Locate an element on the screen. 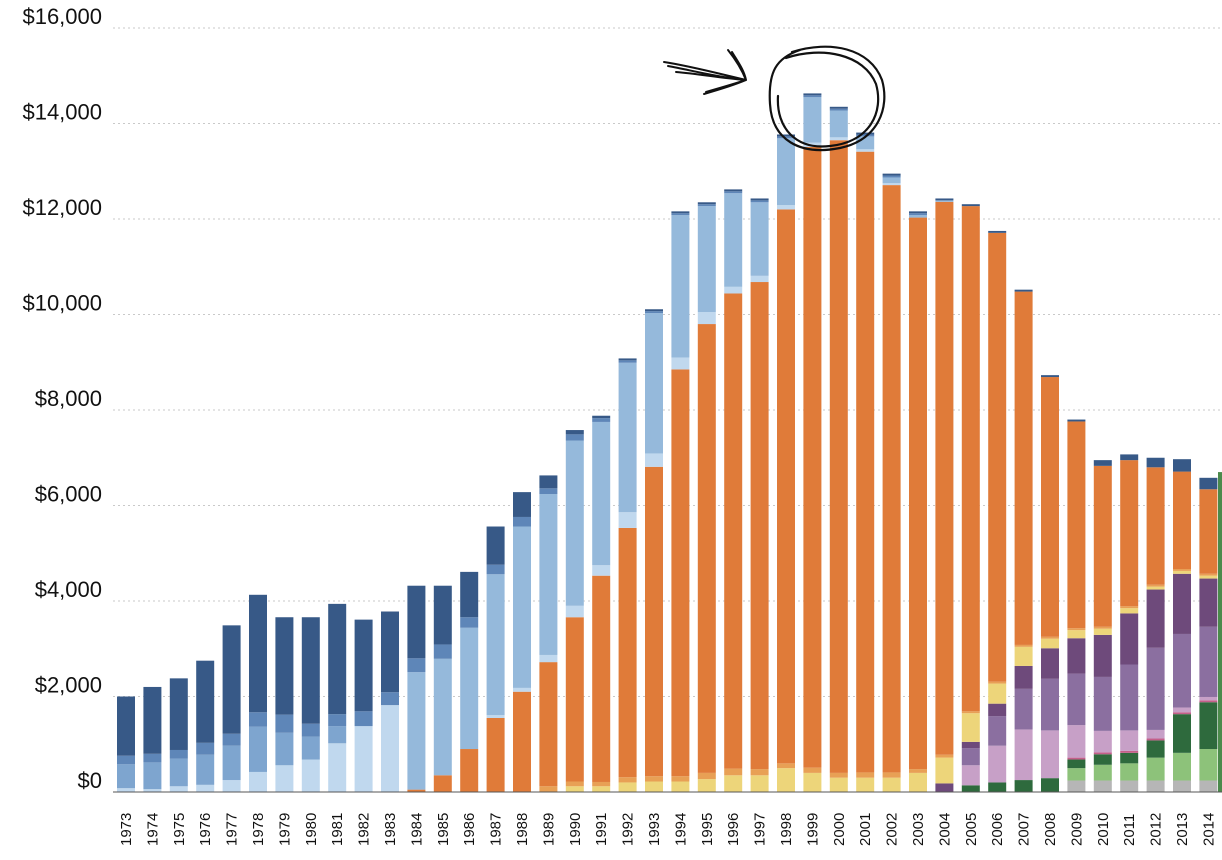 Image resolution: width=1222 pixels, height=860 pixels. x-tick-label: 1994 is located at coordinates (680, 829).